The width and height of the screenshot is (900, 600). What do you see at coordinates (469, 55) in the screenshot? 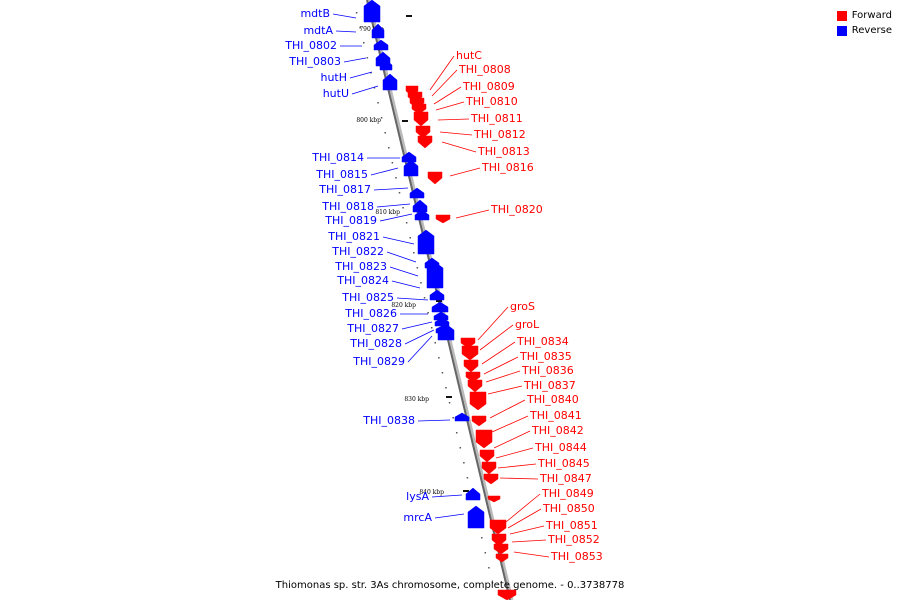
I see `forward-gene-label: hutC` at bounding box center [469, 55].